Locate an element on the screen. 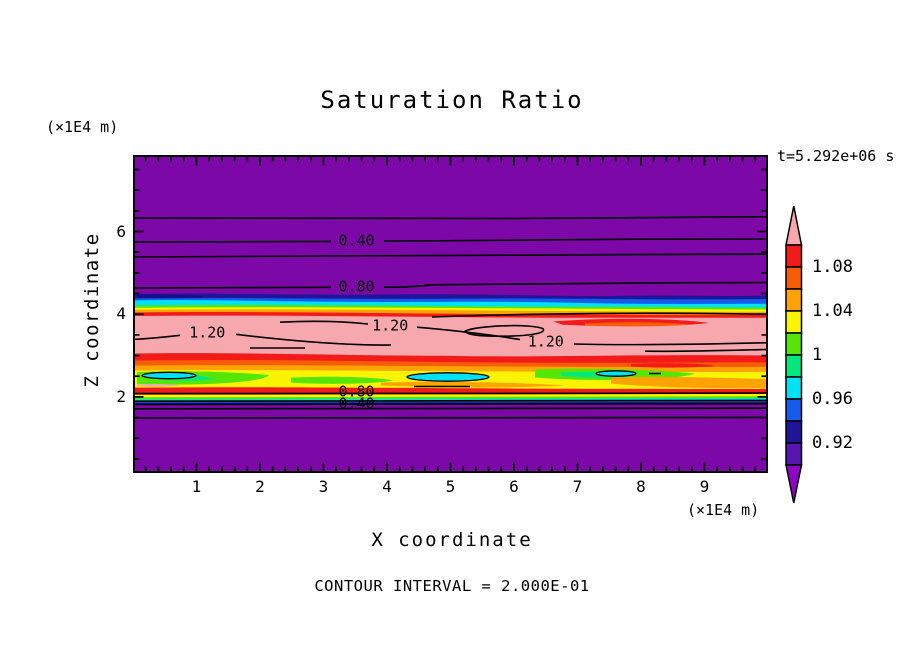  colorbar-label: 1.08 is located at coordinates (832, 267).